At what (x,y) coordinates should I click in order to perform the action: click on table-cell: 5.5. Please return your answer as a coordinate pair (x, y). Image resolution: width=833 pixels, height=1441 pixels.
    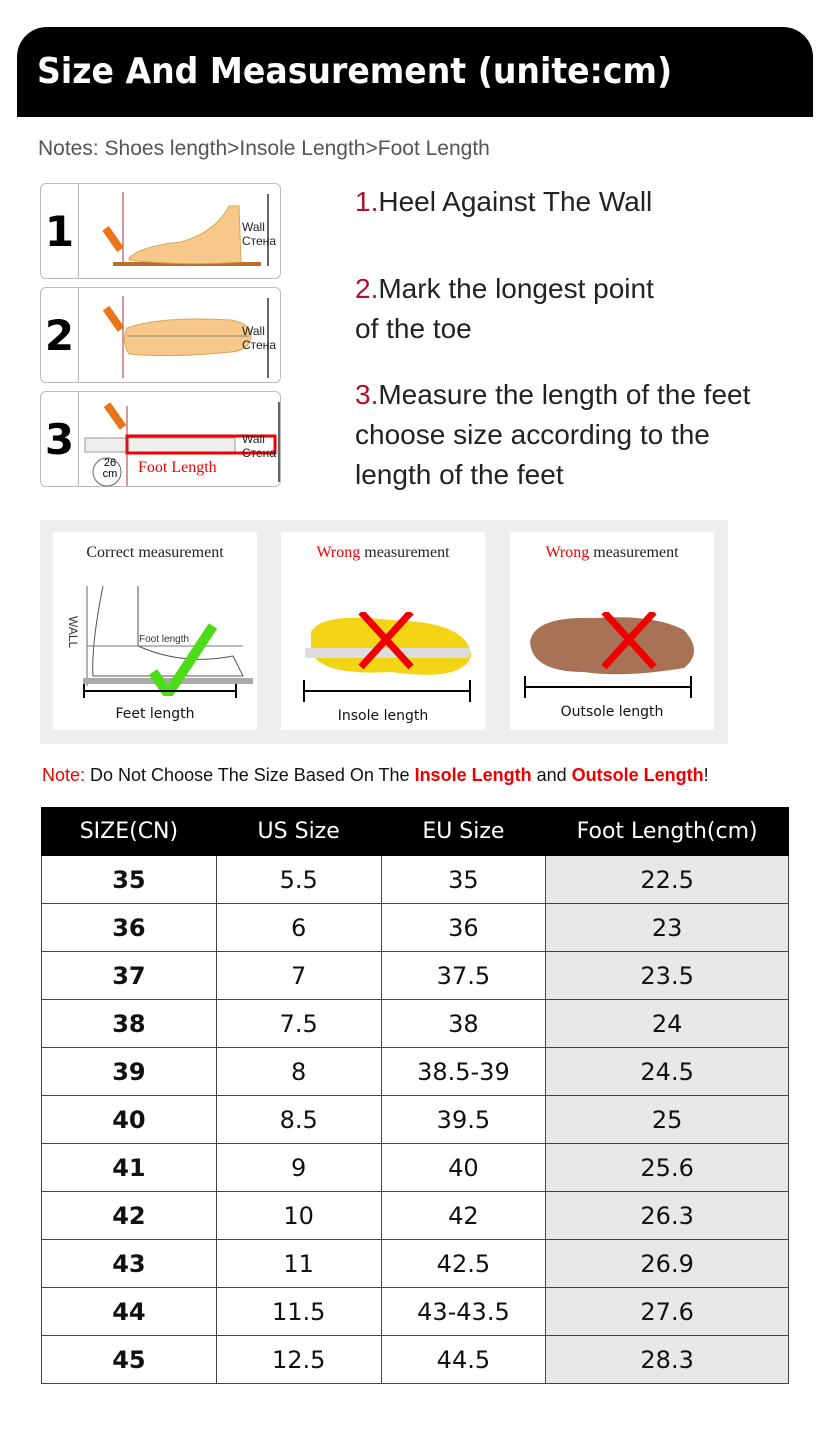
    Looking at the image, I should click on (298, 879).